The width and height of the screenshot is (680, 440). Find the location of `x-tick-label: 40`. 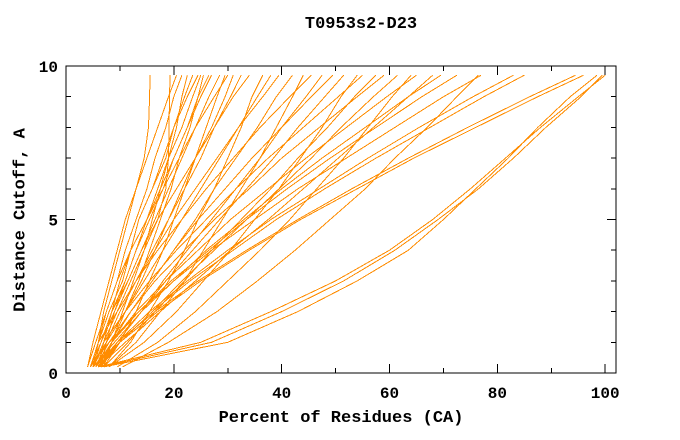

x-tick-label: 40 is located at coordinates (281, 394).